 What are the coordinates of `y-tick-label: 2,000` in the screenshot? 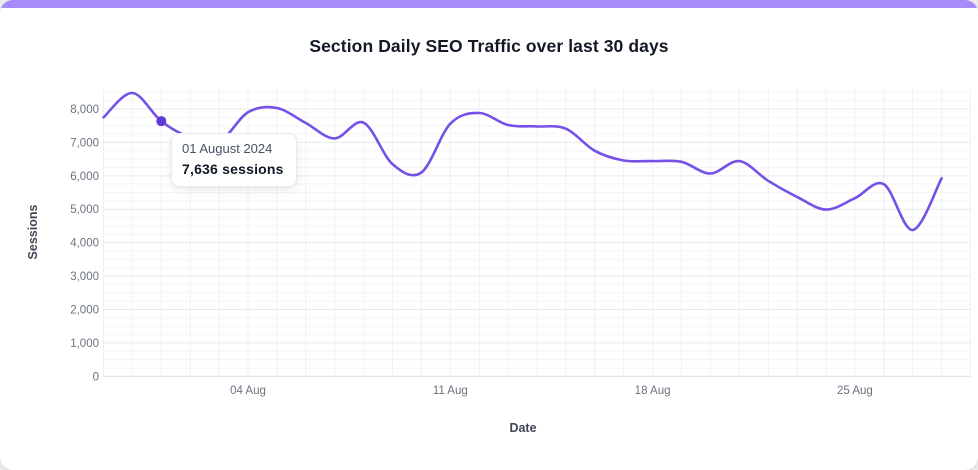 It's located at (84, 310).